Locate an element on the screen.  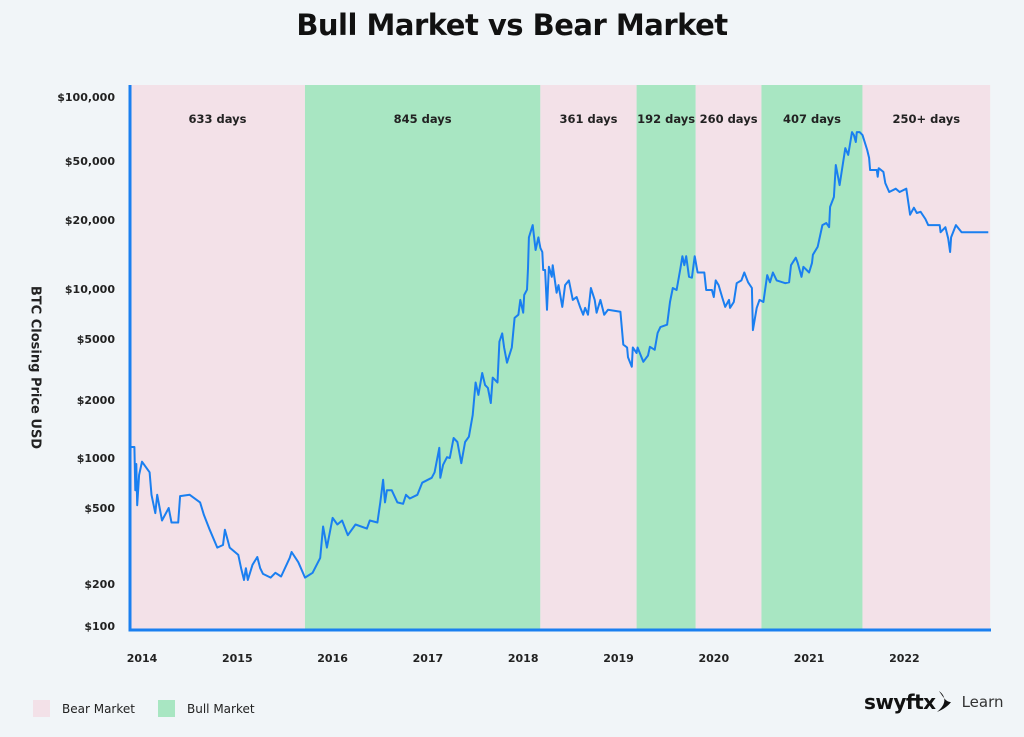
band-duration-label: 845 days is located at coordinates (423, 119).